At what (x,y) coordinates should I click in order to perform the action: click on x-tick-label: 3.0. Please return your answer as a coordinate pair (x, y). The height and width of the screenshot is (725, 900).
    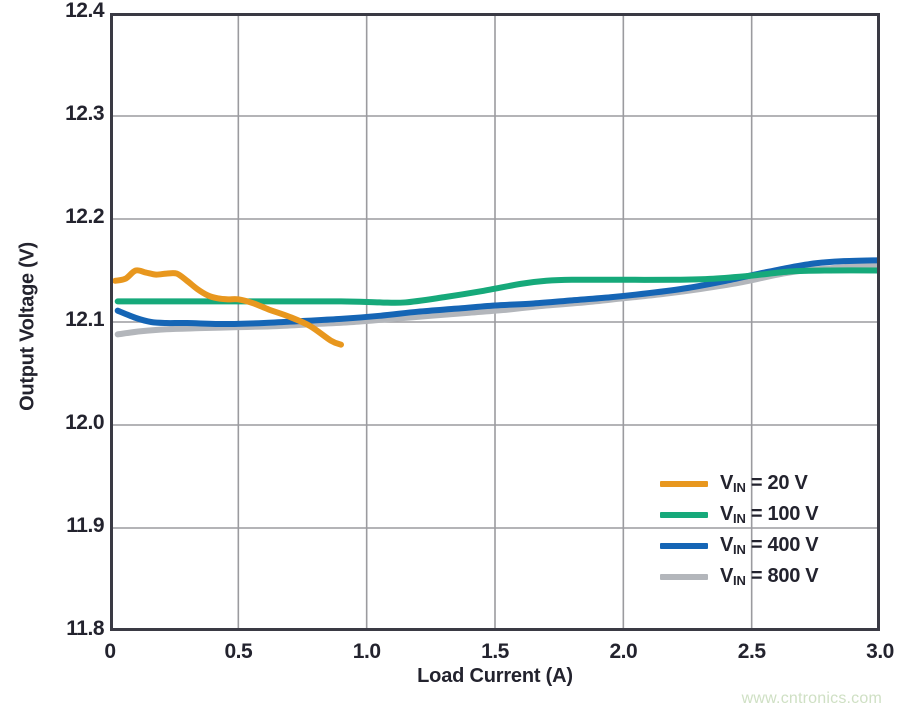
    Looking at the image, I should click on (880, 651).